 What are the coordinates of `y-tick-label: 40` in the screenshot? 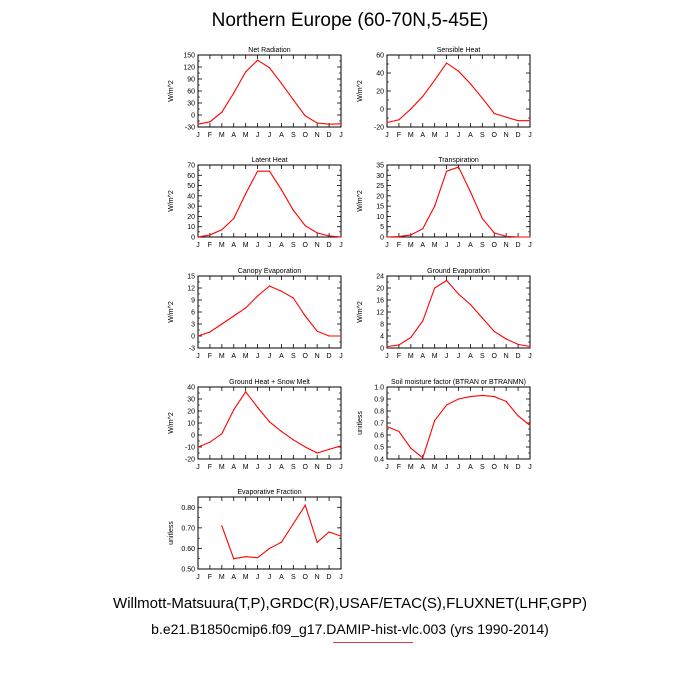 It's located at (191, 196).